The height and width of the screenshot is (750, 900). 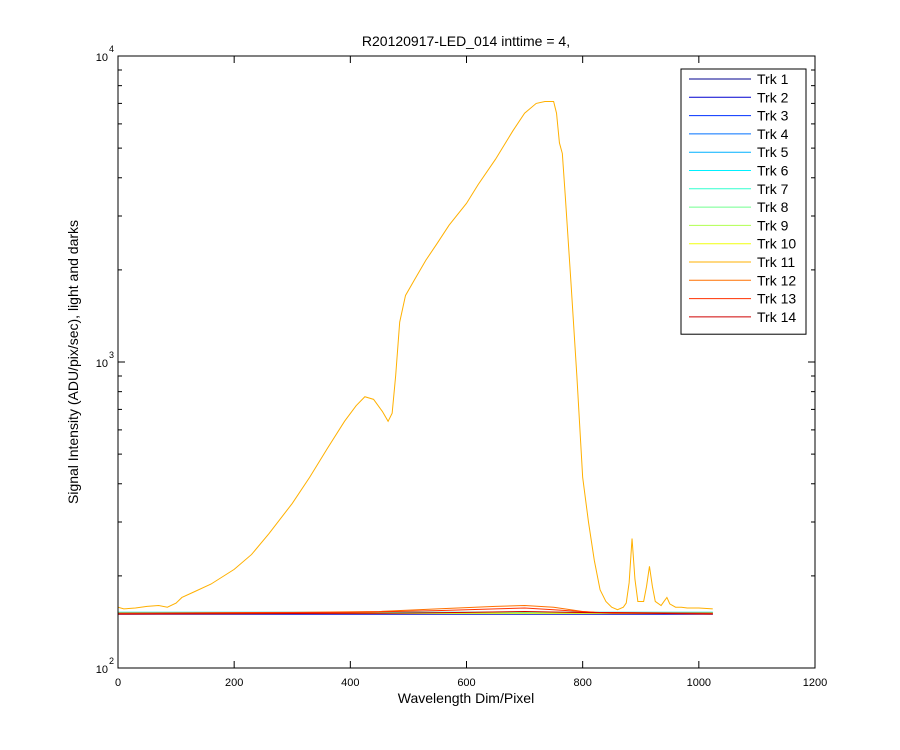 What do you see at coordinates (234, 683) in the screenshot?
I see `x-tick-label: 200` at bounding box center [234, 683].